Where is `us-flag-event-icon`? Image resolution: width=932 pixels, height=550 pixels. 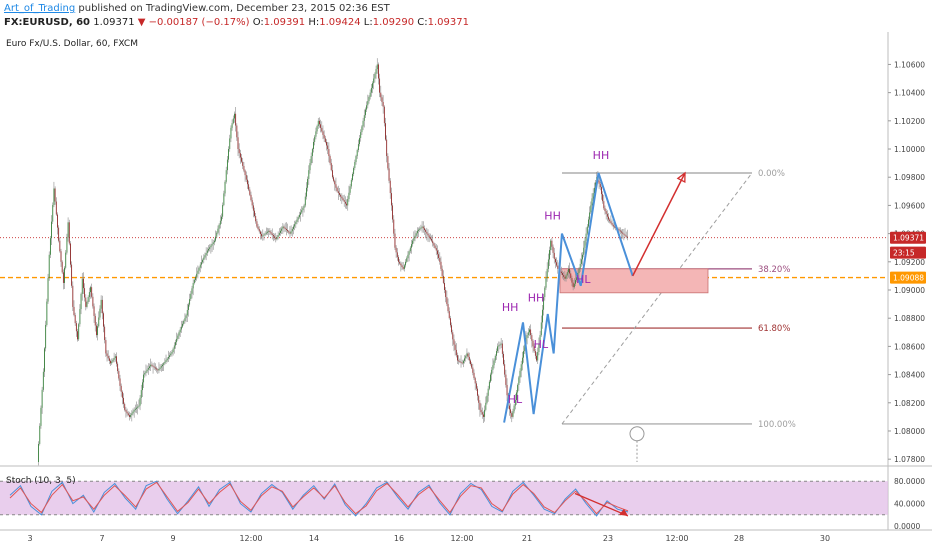
us-flag-event-icon is located at coordinates (637, 434).